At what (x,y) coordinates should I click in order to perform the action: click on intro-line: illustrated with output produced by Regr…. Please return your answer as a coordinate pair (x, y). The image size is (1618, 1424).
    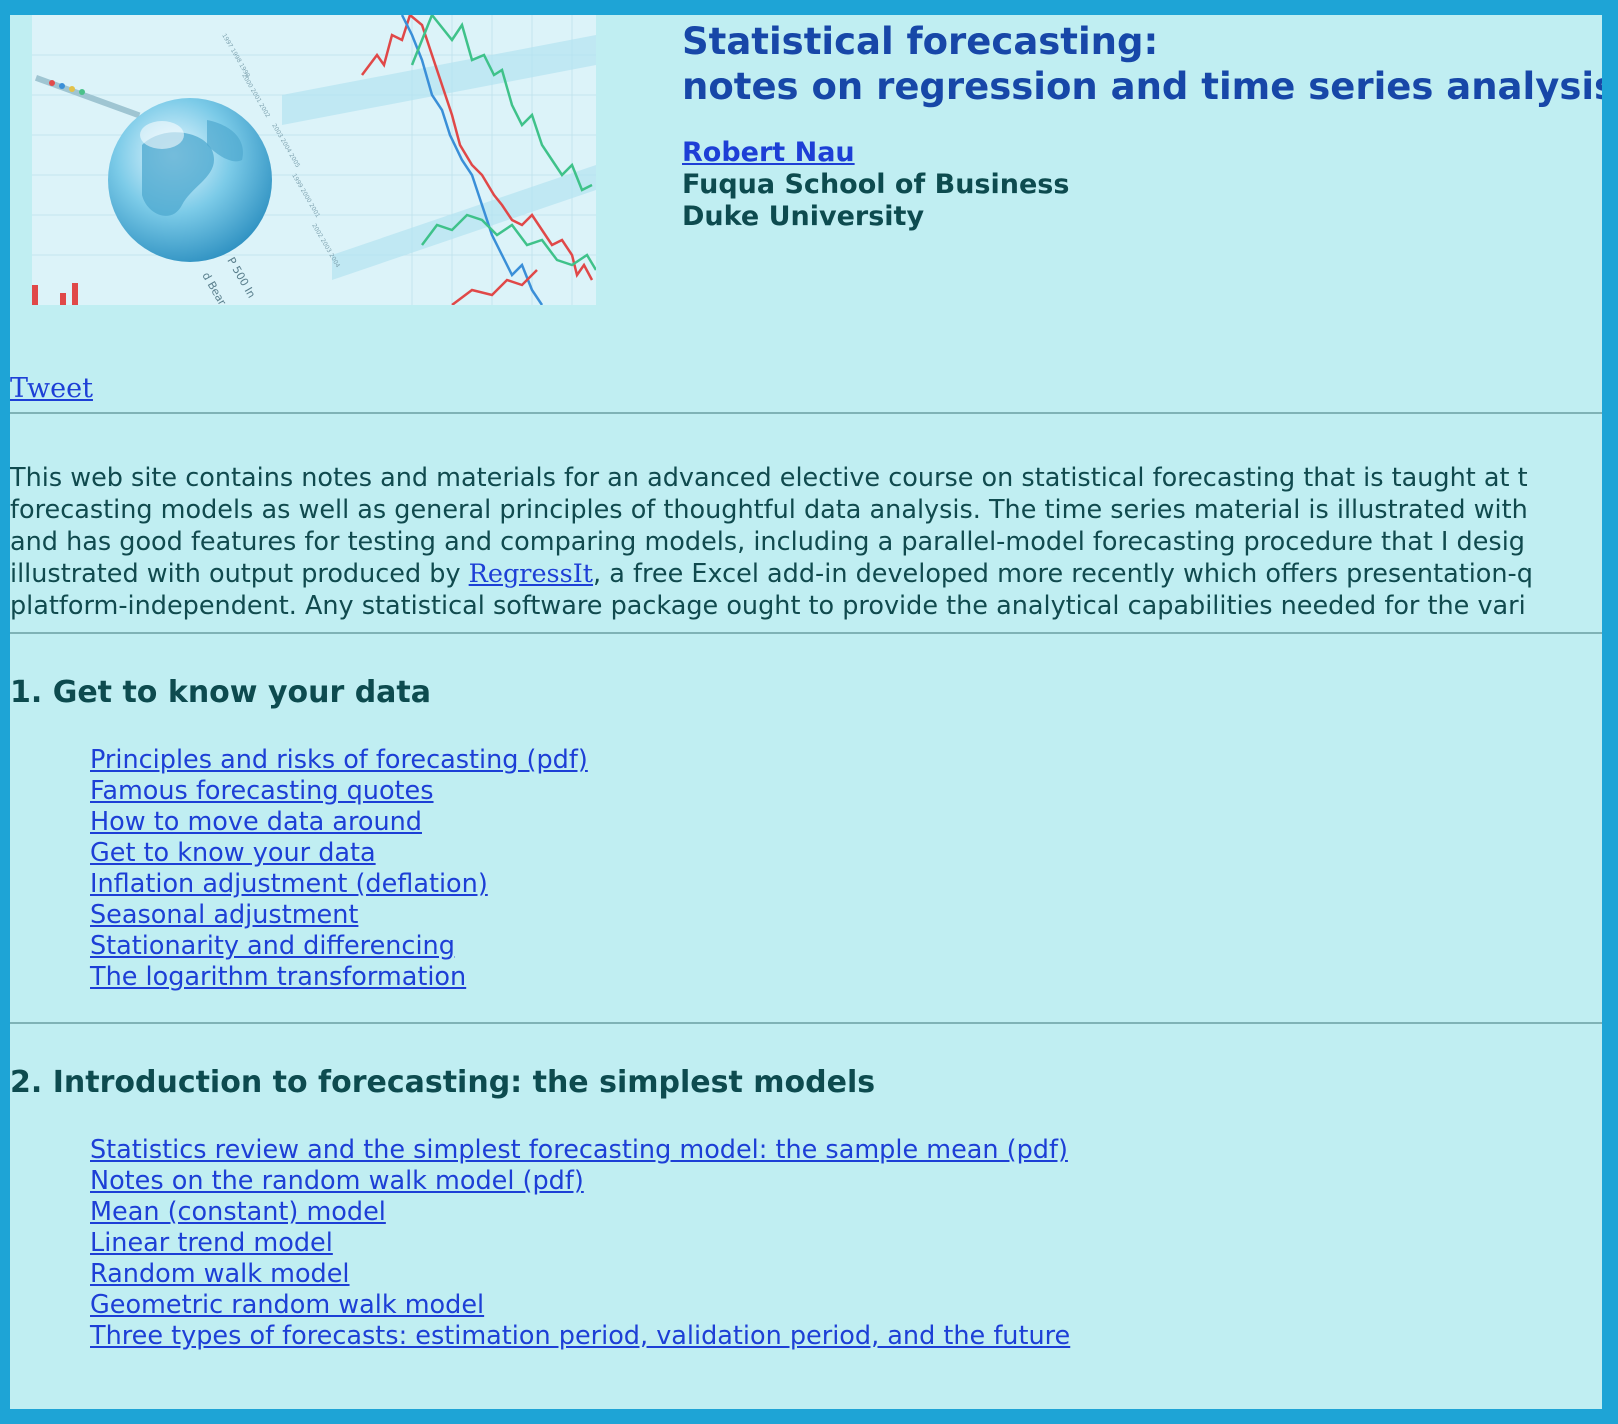
    Looking at the image, I should click on (806, 574).